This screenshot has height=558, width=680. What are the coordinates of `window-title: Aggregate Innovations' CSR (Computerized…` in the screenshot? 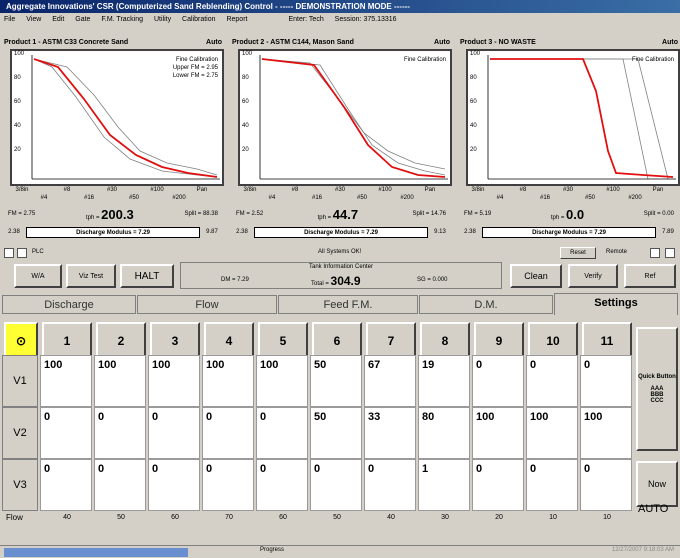 It's located at (340, 6).